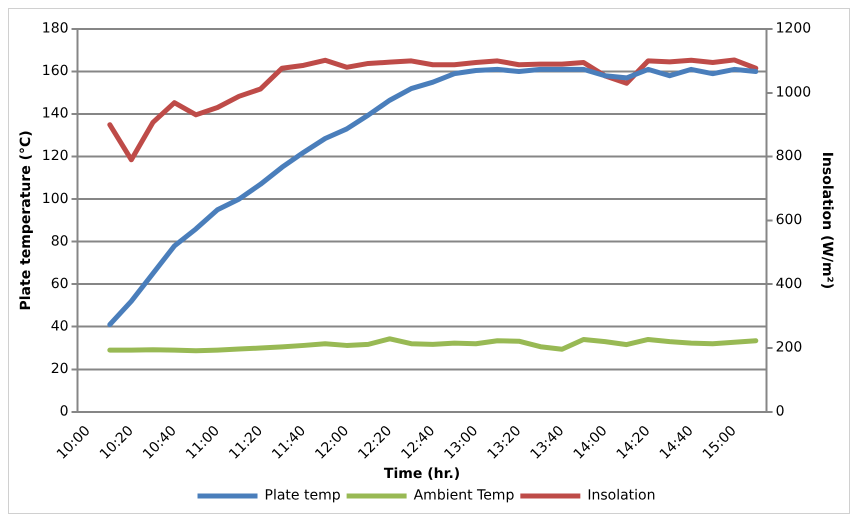 Image resolution: width=858 pixels, height=522 pixels. I want to click on legend-label: Plate temp, so click(302, 496).